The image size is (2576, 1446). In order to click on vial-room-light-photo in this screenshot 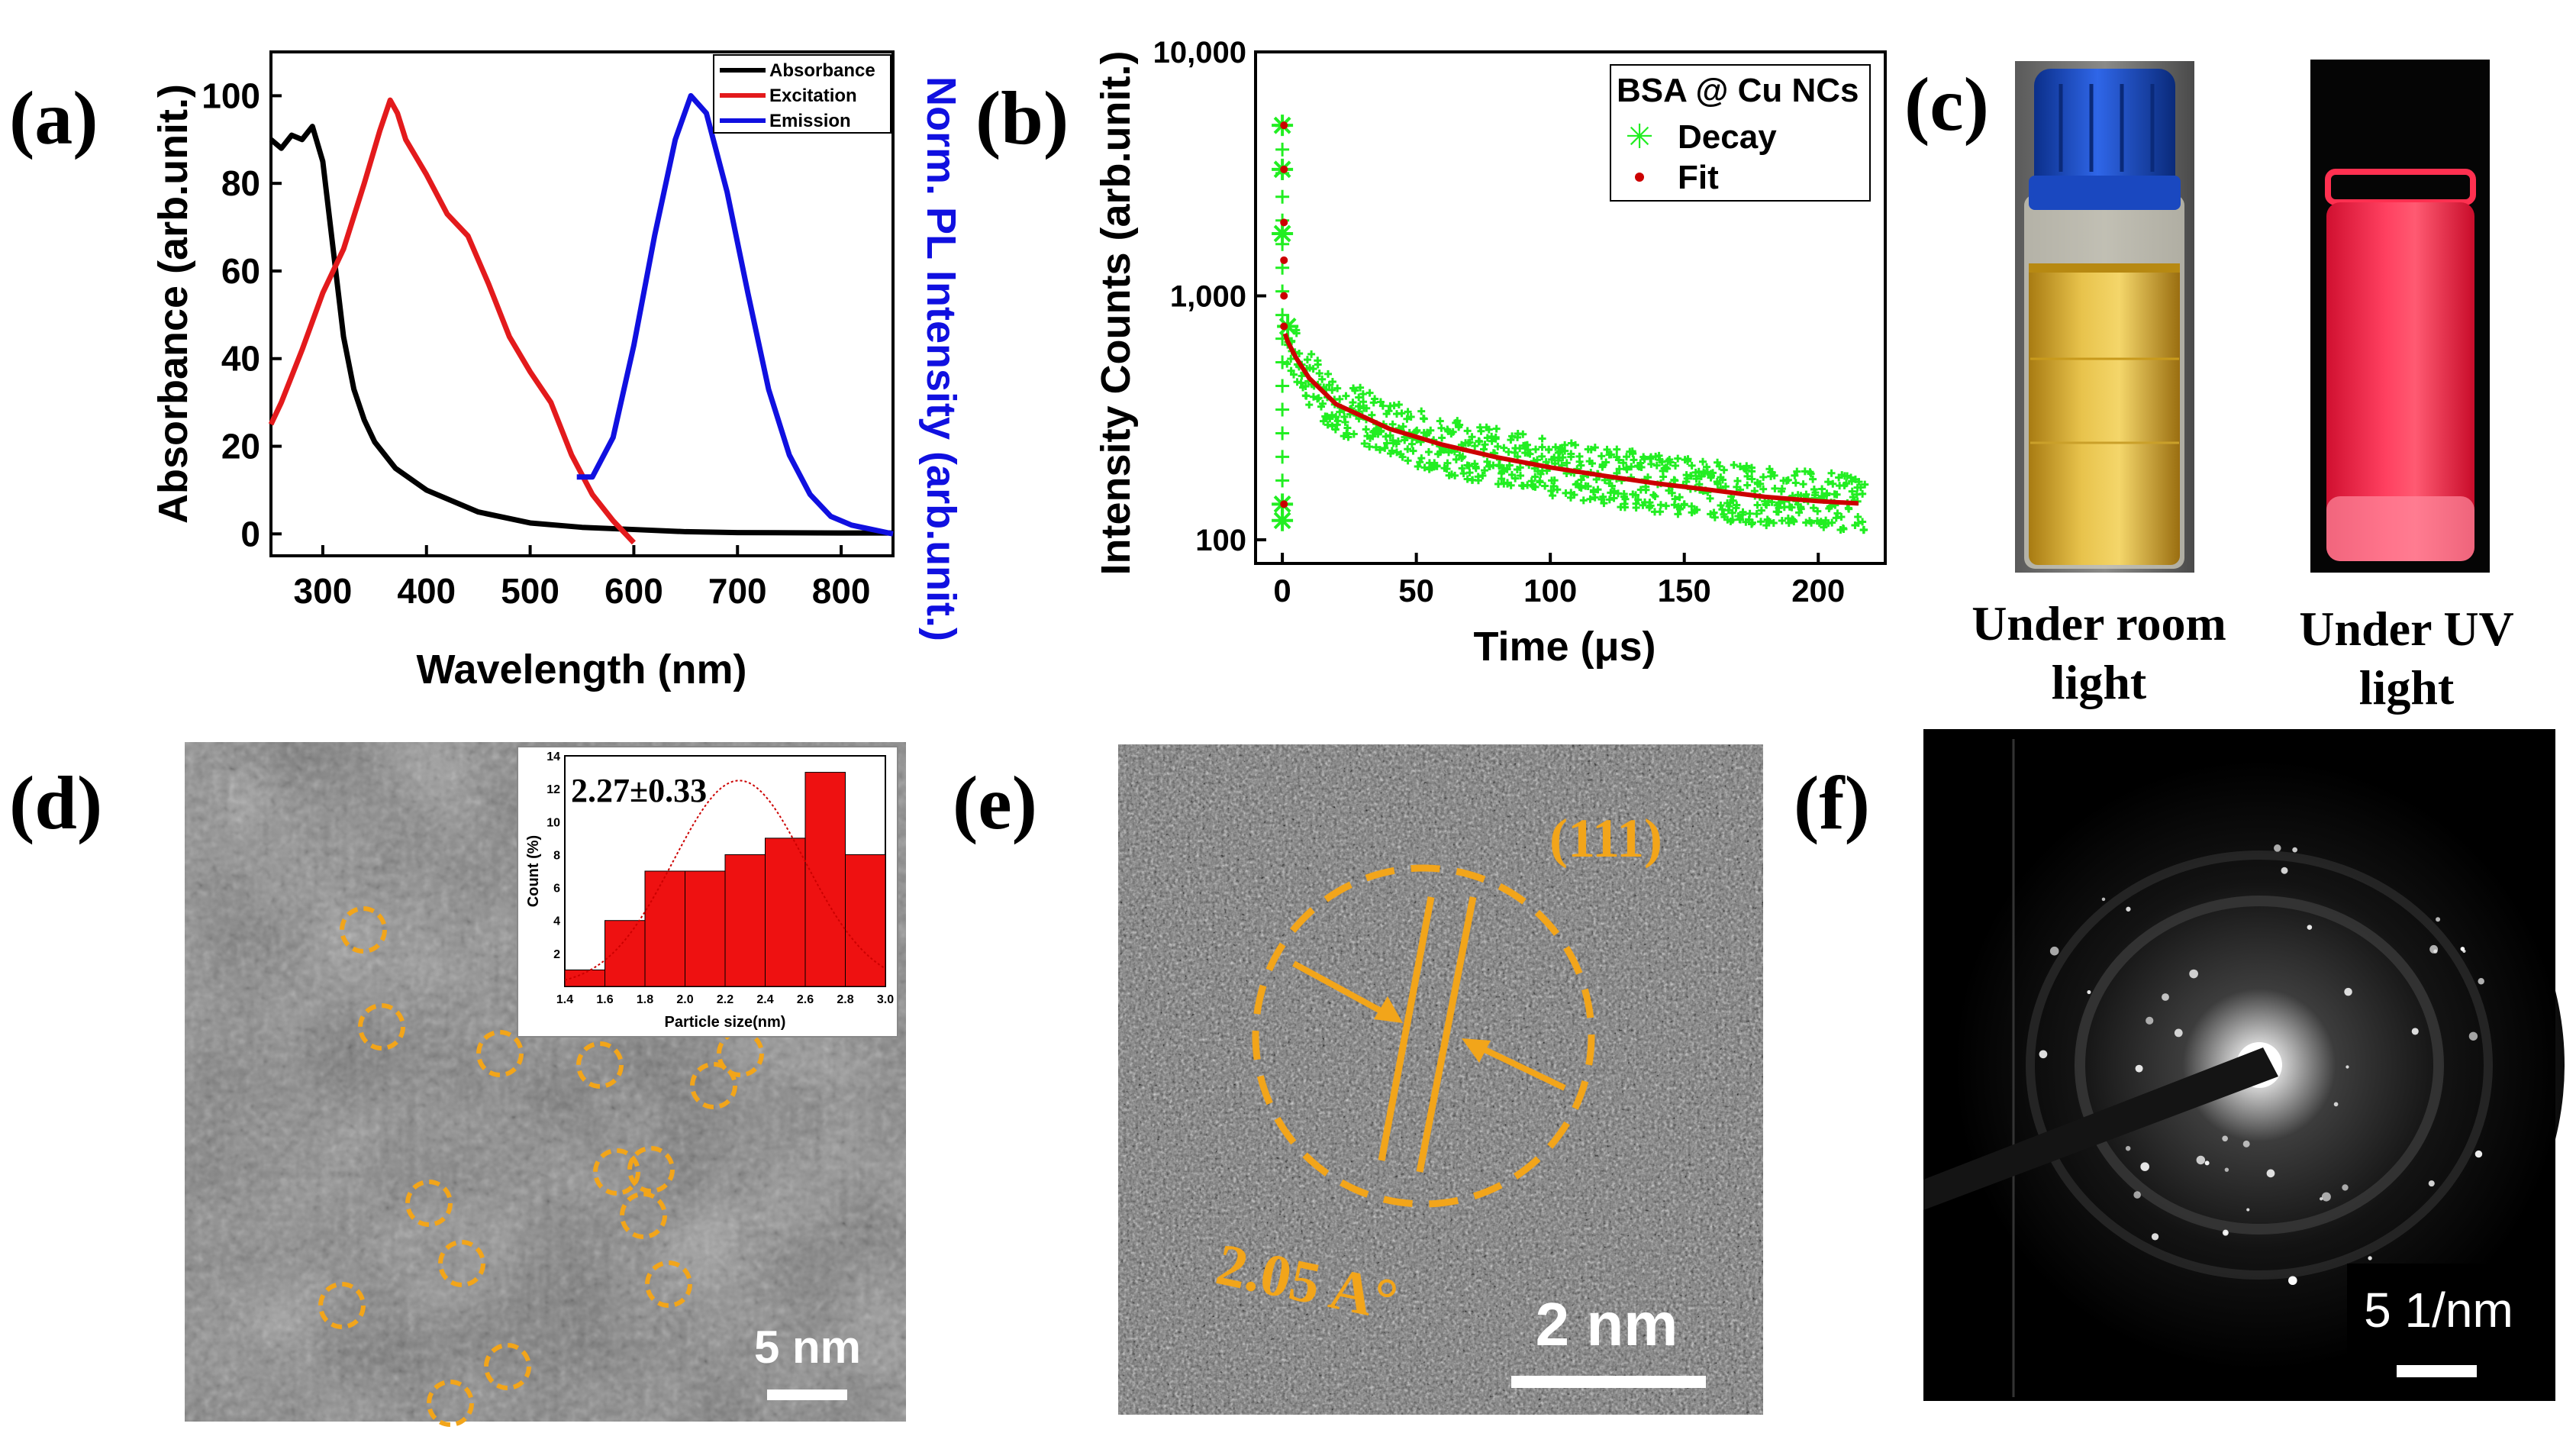, I will do `click(2104, 317)`.